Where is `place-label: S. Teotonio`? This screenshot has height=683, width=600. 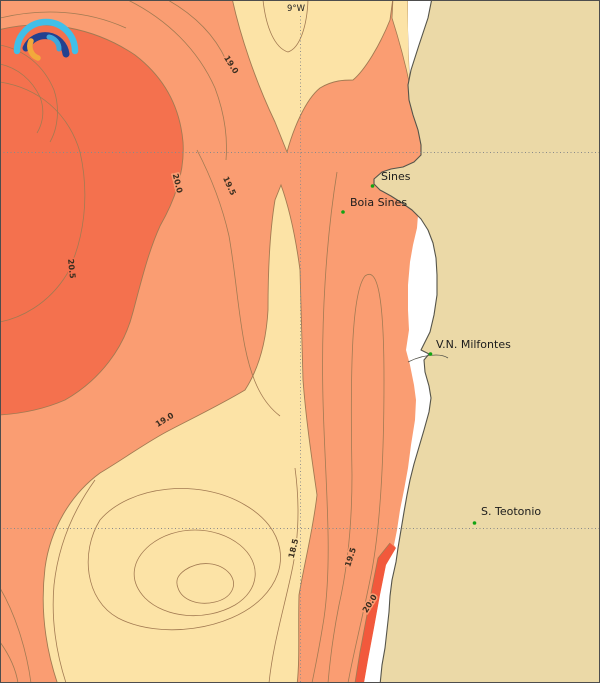
place-label: S. Teotonio is located at coordinates (511, 511).